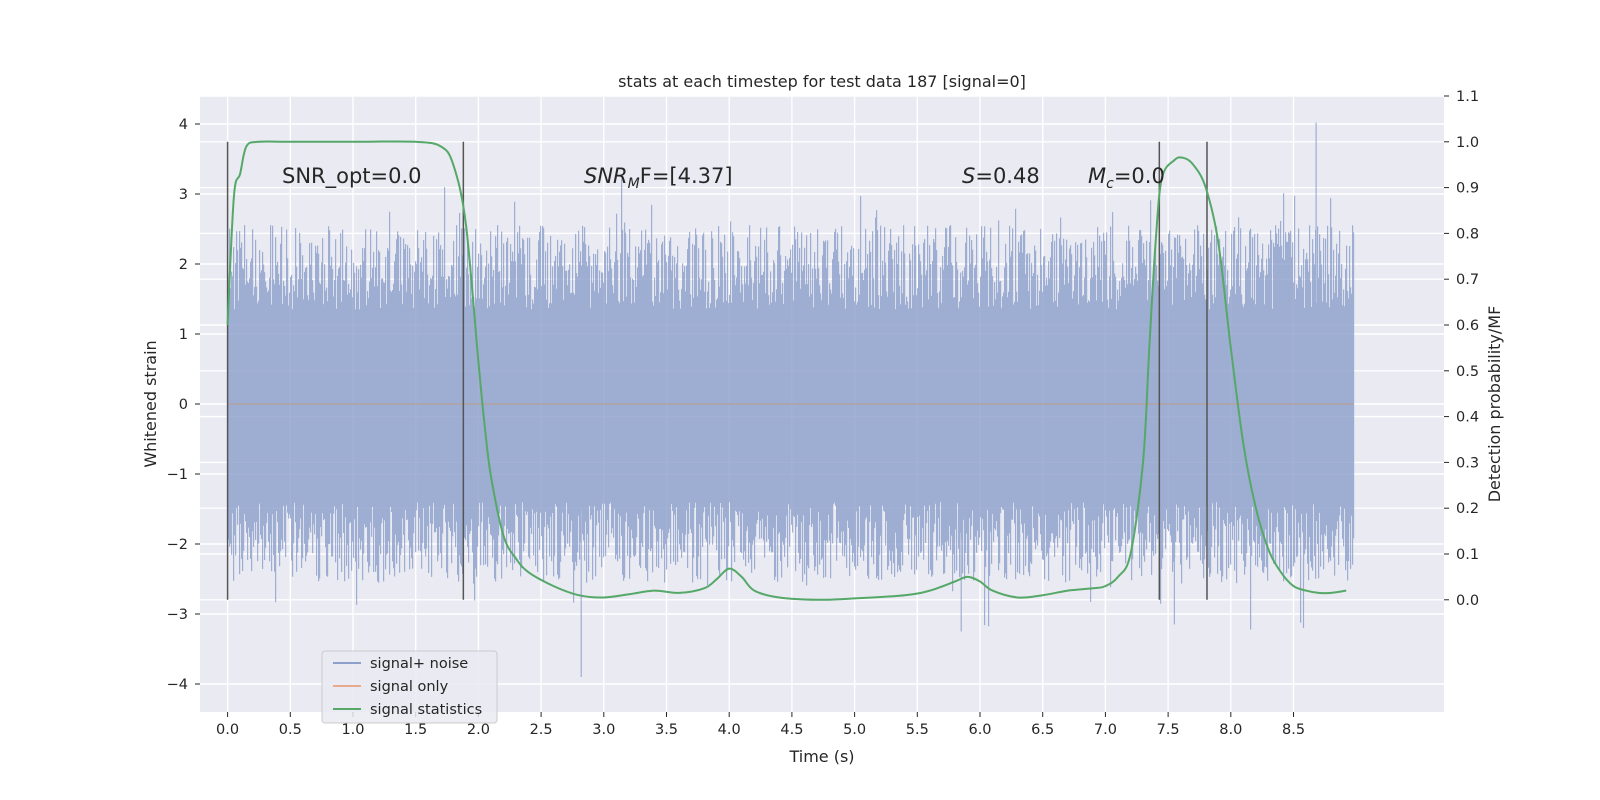 The image size is (1600, 800). Describe the element at coordinates (1467, 418) in the screenshot. I see `y2-tick-label: 0.4` at that location.